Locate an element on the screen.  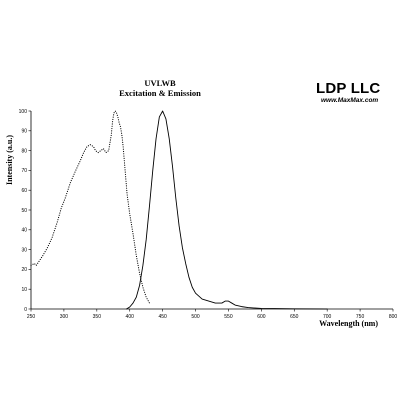
y-tick-label: 60 is located at coordinates (24, 191).